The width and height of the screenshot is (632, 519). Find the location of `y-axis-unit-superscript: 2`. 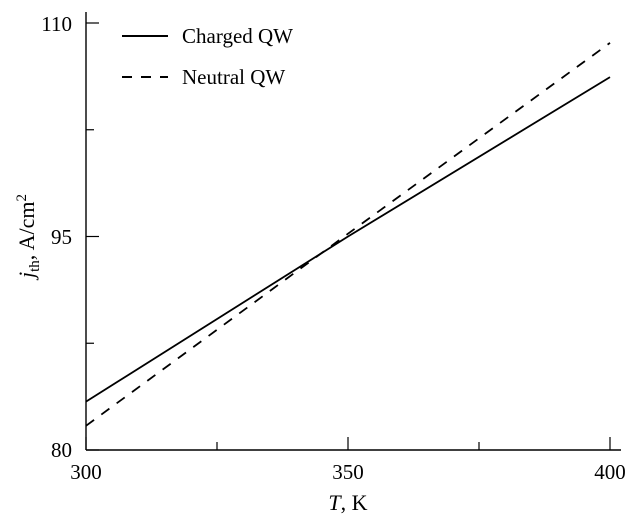

y-axis-unit-superscript: 2 is located at coordinates (22, 198).